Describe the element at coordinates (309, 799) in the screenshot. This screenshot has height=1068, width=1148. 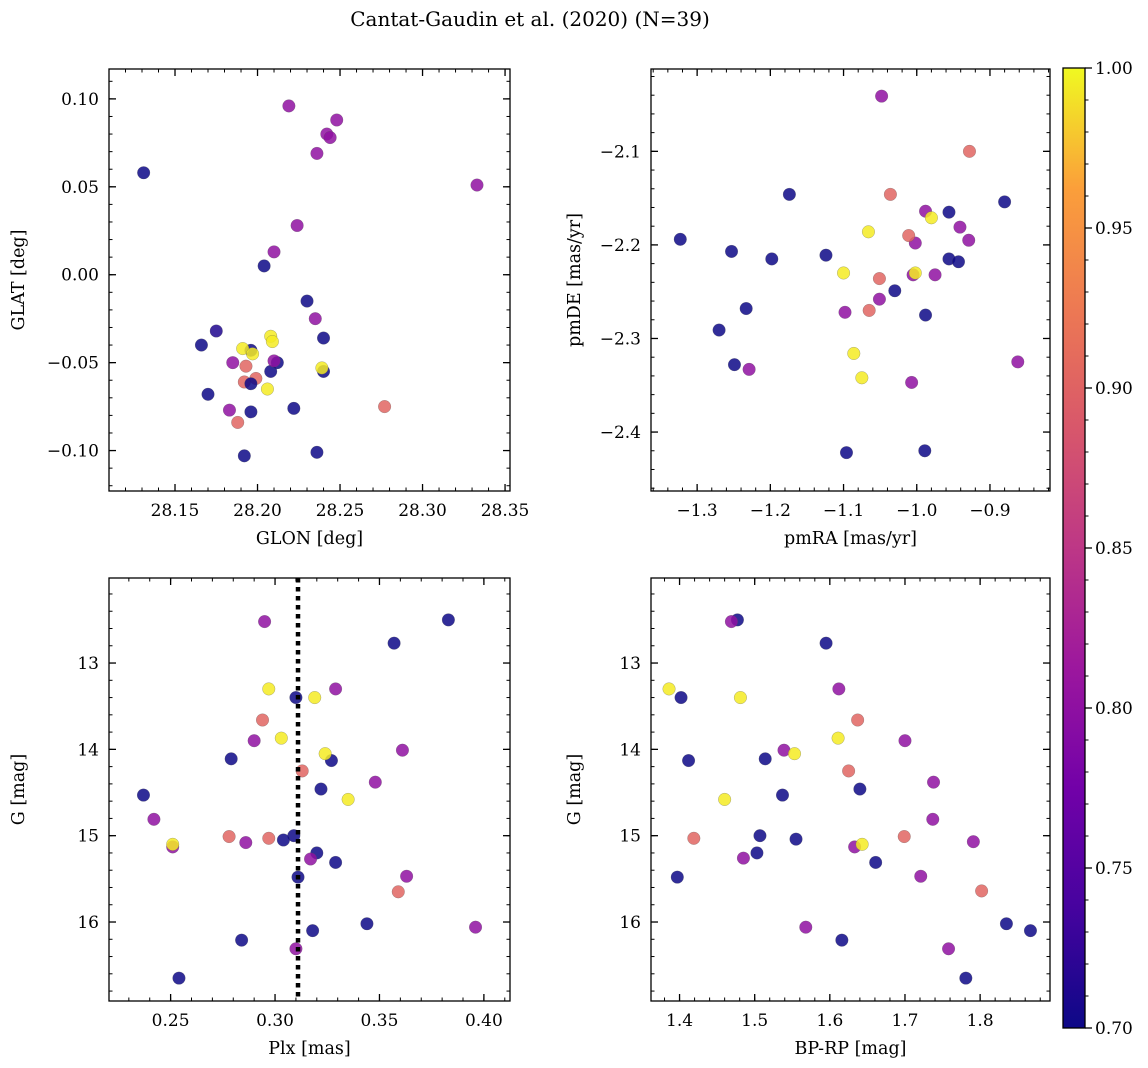
I see `plx-points` at that location.